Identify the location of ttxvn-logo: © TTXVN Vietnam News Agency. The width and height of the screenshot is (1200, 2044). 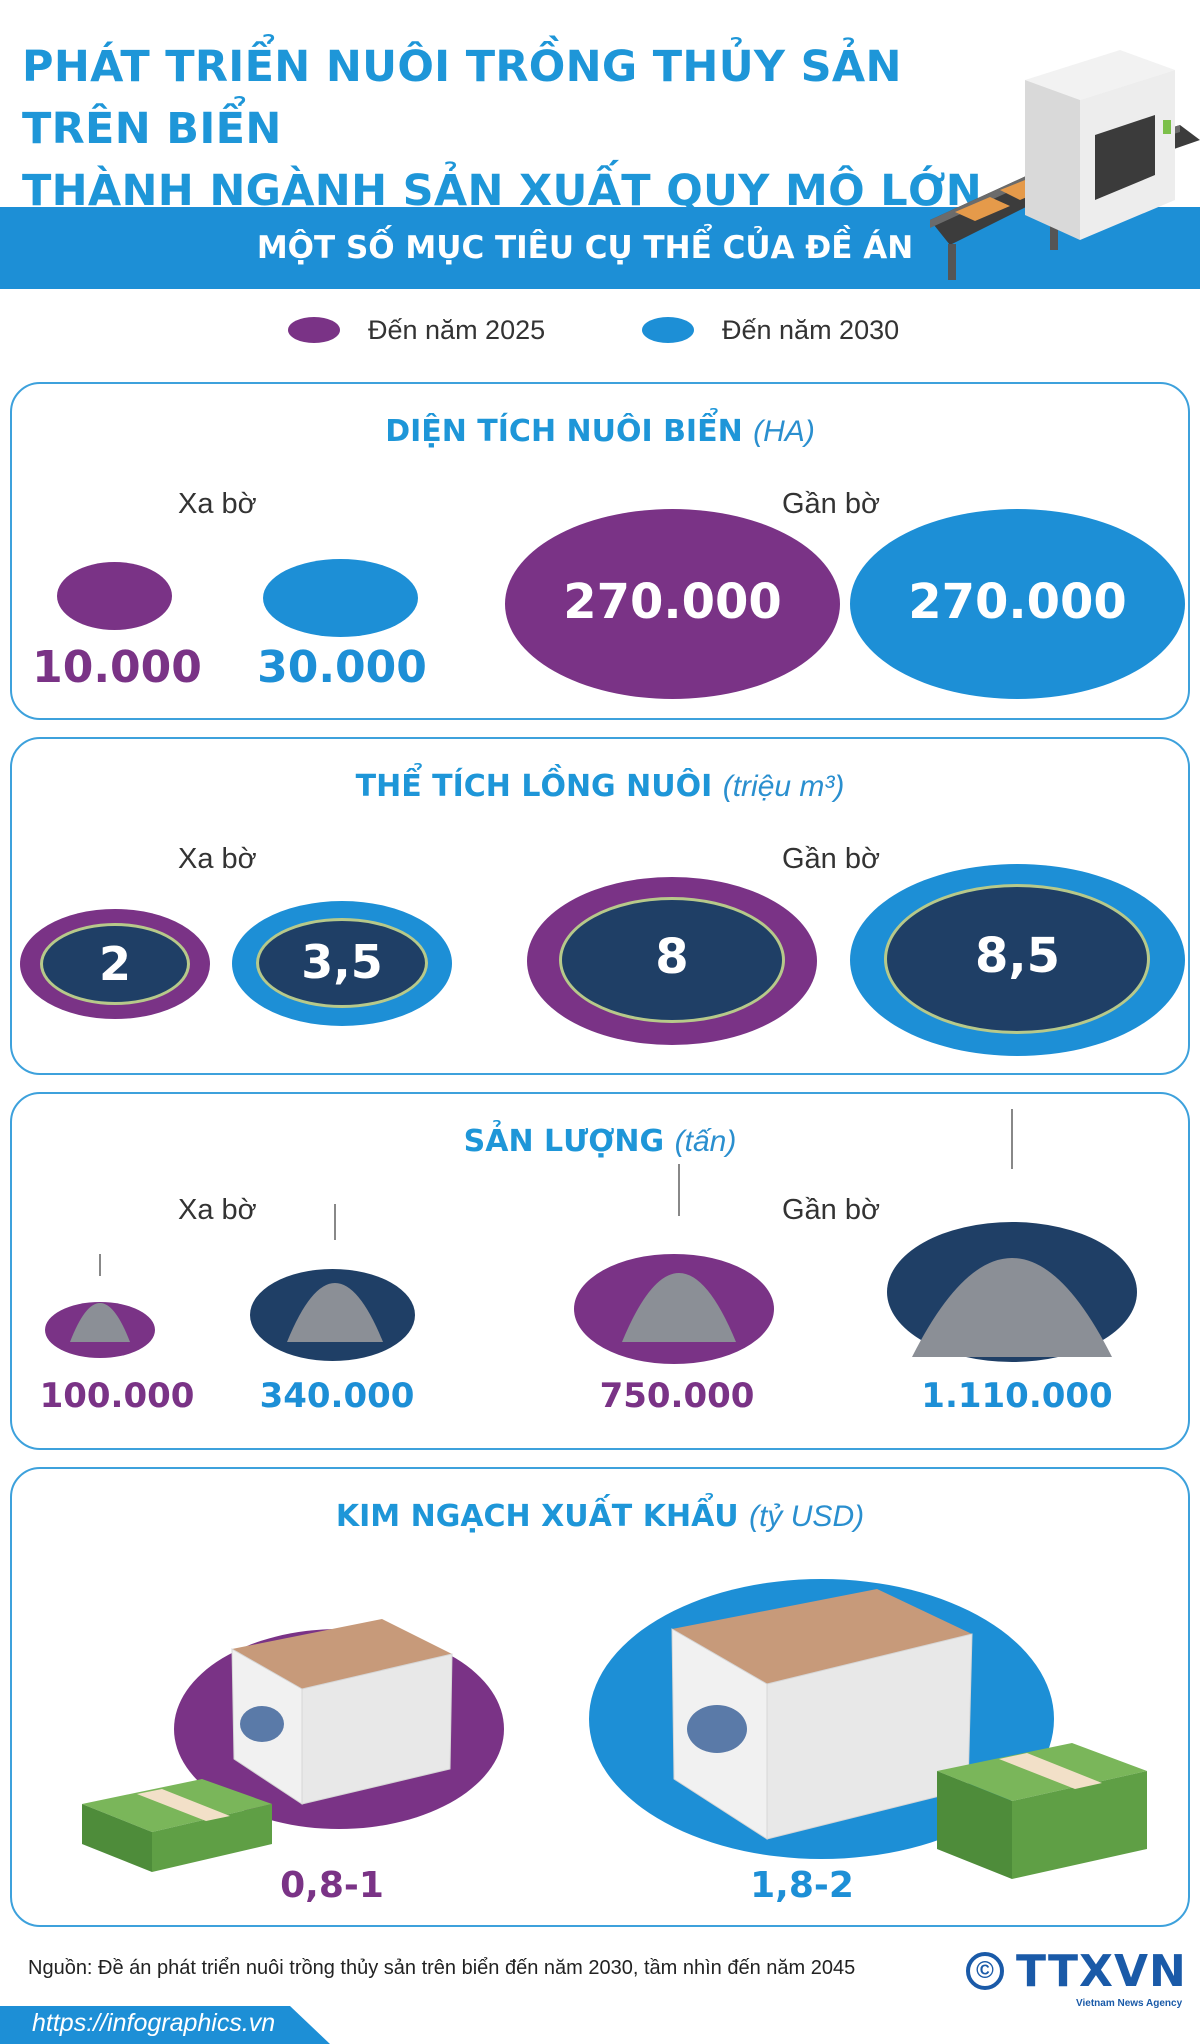
(1076, 1981).